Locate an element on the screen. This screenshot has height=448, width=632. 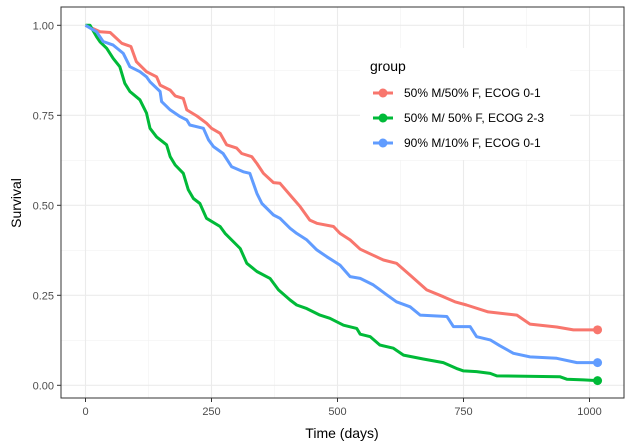
x-axis-title: Time (days) is located at coordinates (341, 433).